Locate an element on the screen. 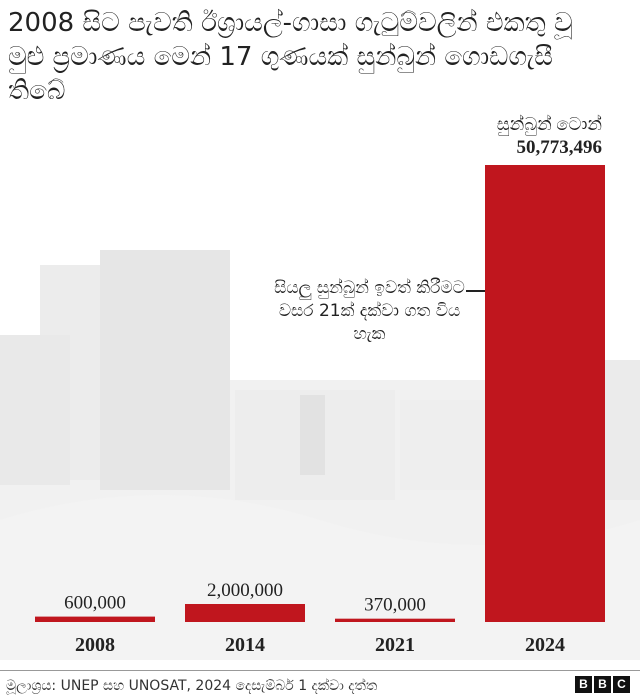 This screenshot has height=700, width=640. category-label: 2021 is located at coordinates (395, 645).